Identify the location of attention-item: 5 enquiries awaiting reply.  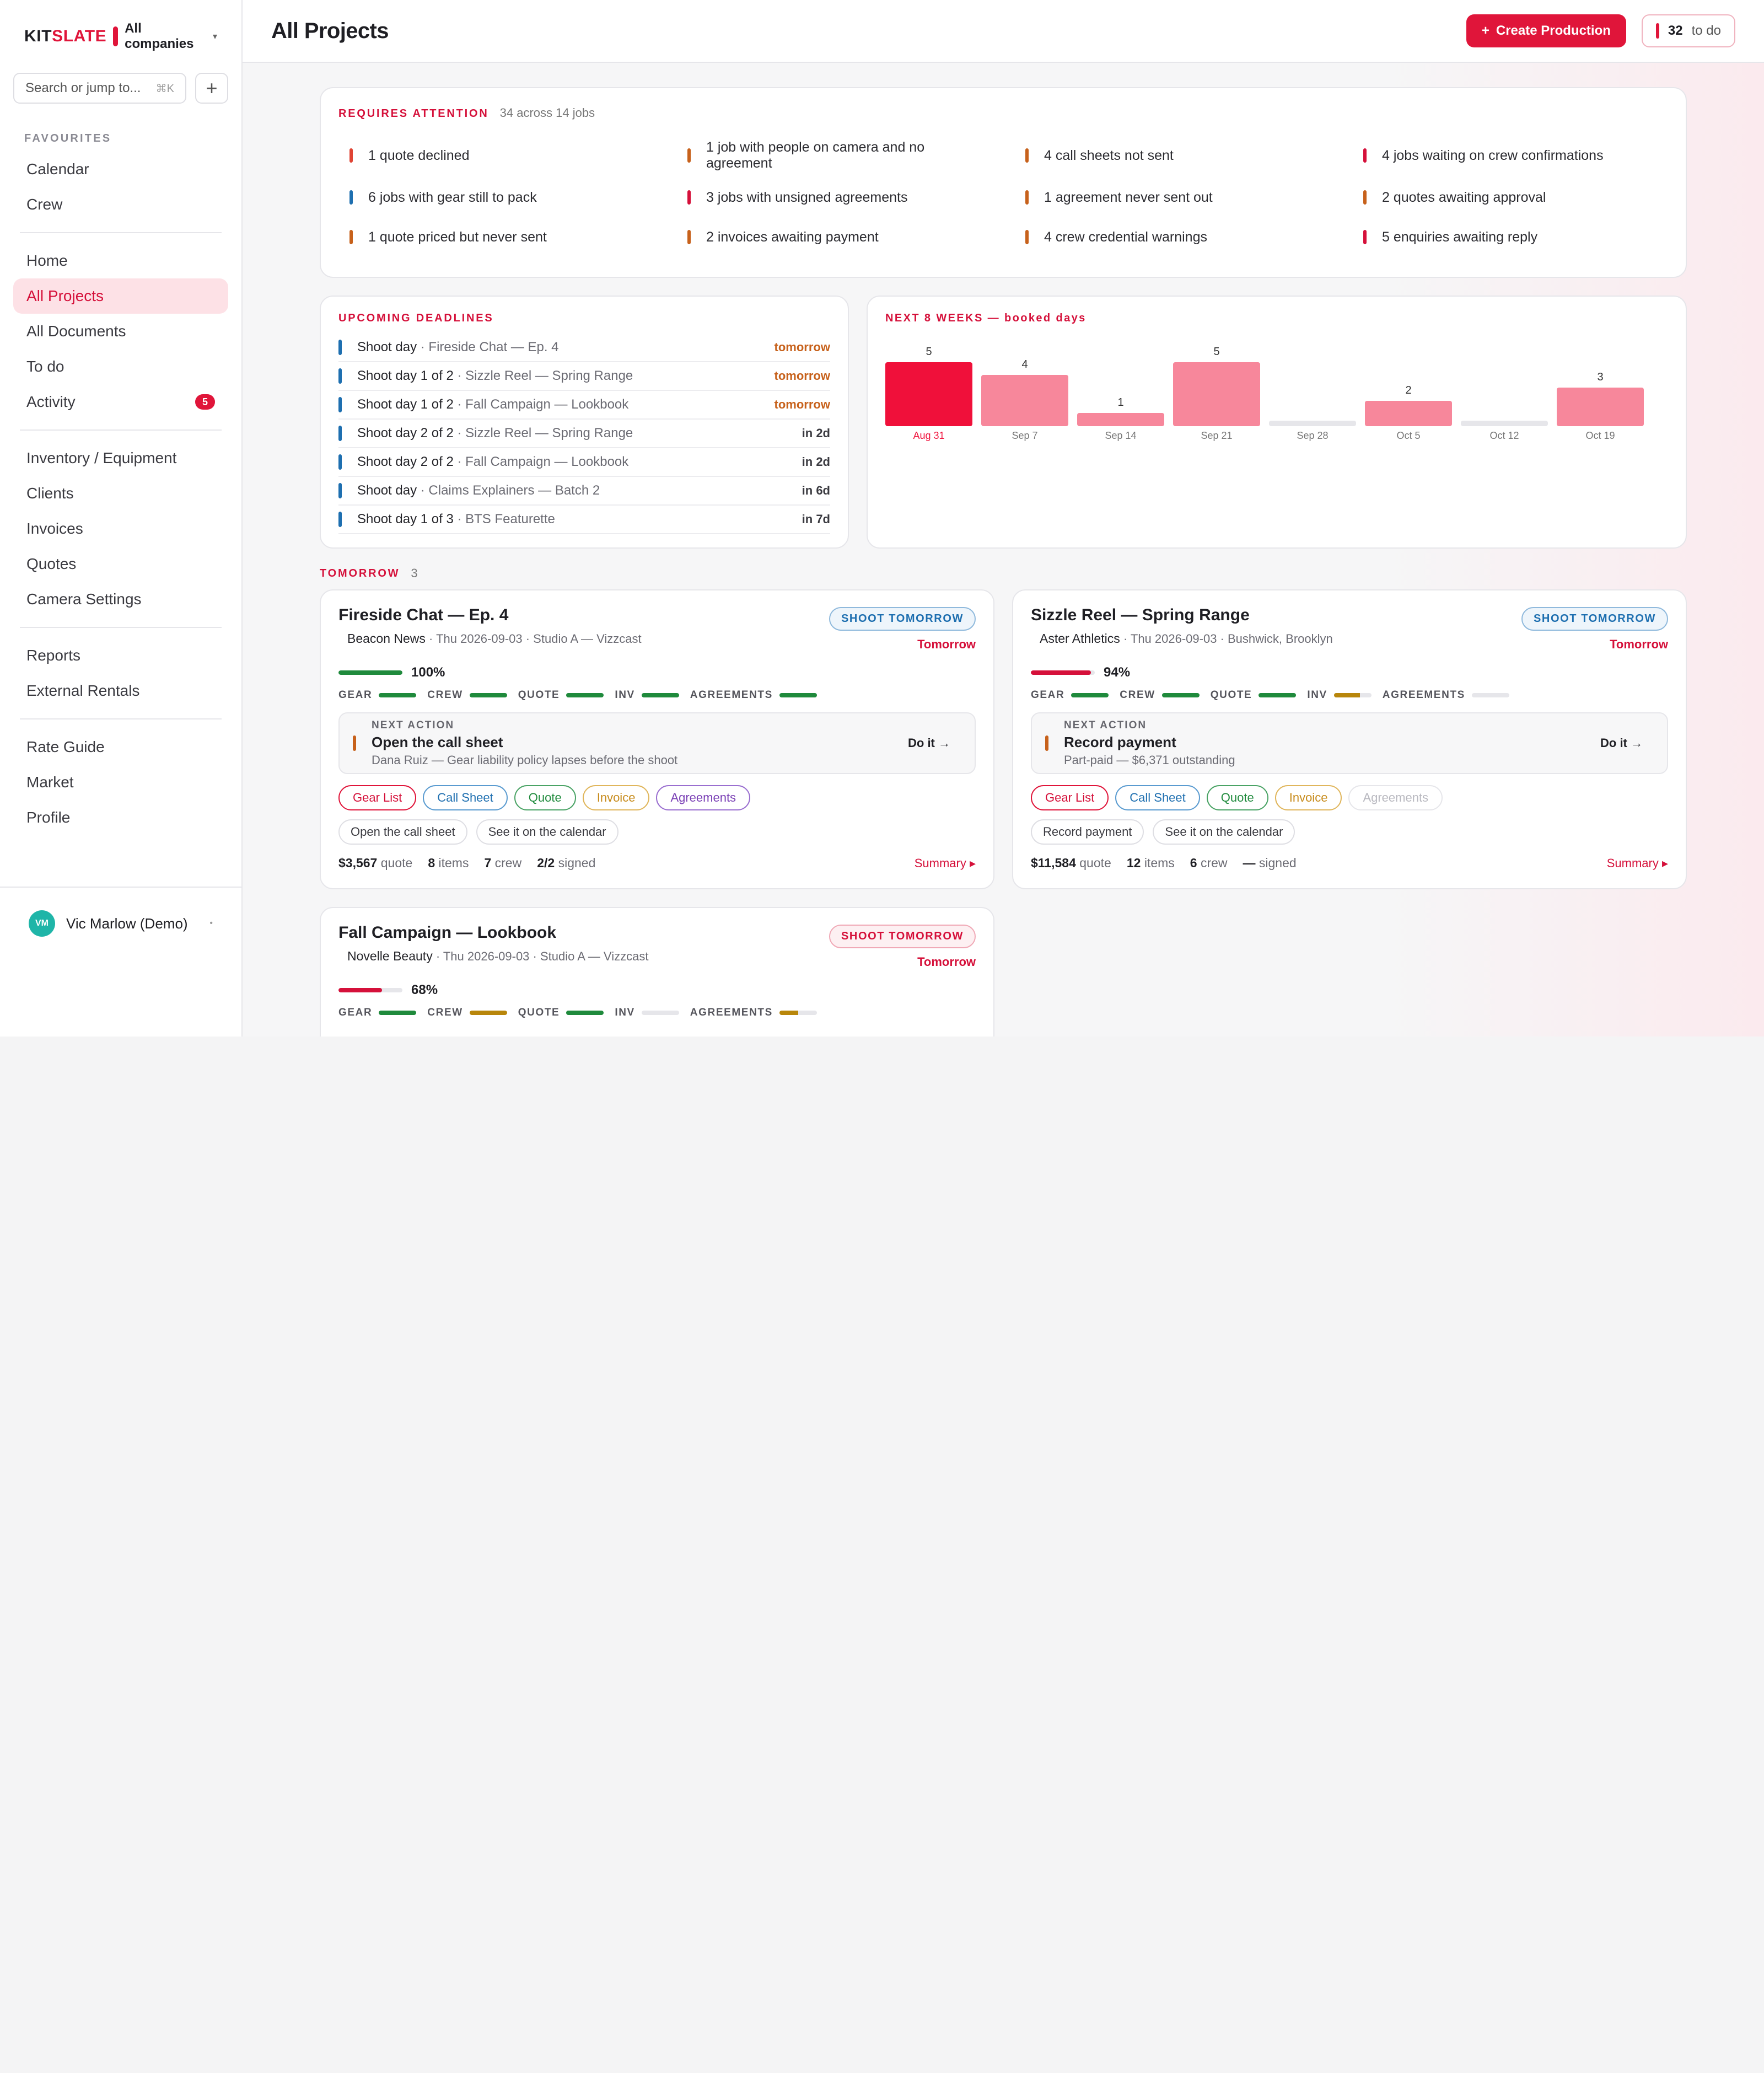
(1510, 237).